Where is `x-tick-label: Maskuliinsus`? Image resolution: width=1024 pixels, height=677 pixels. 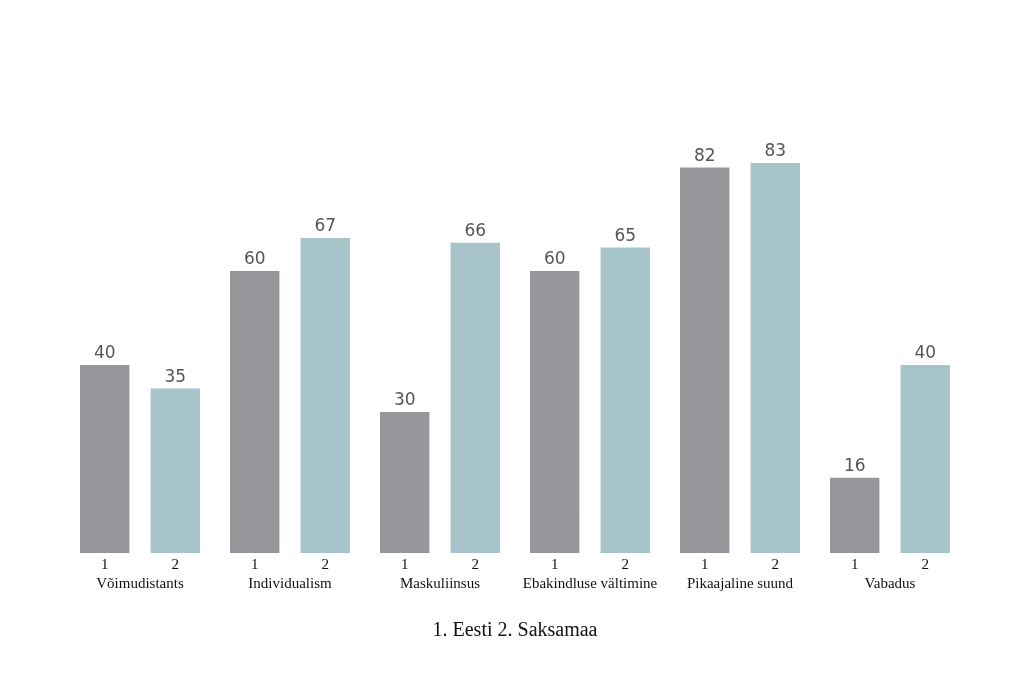 x-tick-label: Maskuliinsus is located at coordinates (440, 582).